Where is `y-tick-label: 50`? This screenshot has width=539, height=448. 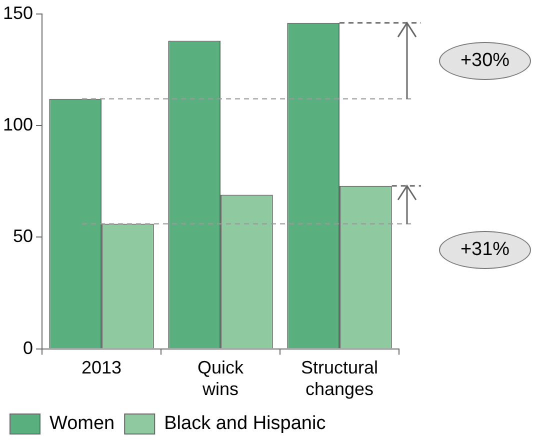 y-tick-label: 50 is located at coordinates (23, 236).